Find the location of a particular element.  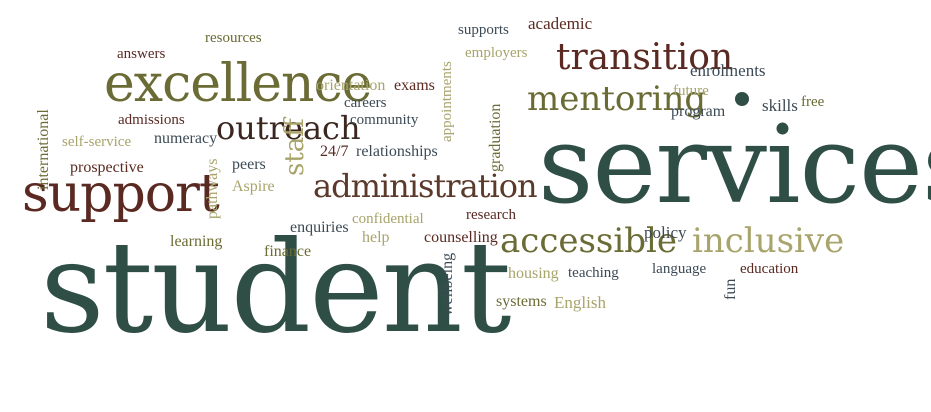

word: policy is located at coordinates (665, 232).